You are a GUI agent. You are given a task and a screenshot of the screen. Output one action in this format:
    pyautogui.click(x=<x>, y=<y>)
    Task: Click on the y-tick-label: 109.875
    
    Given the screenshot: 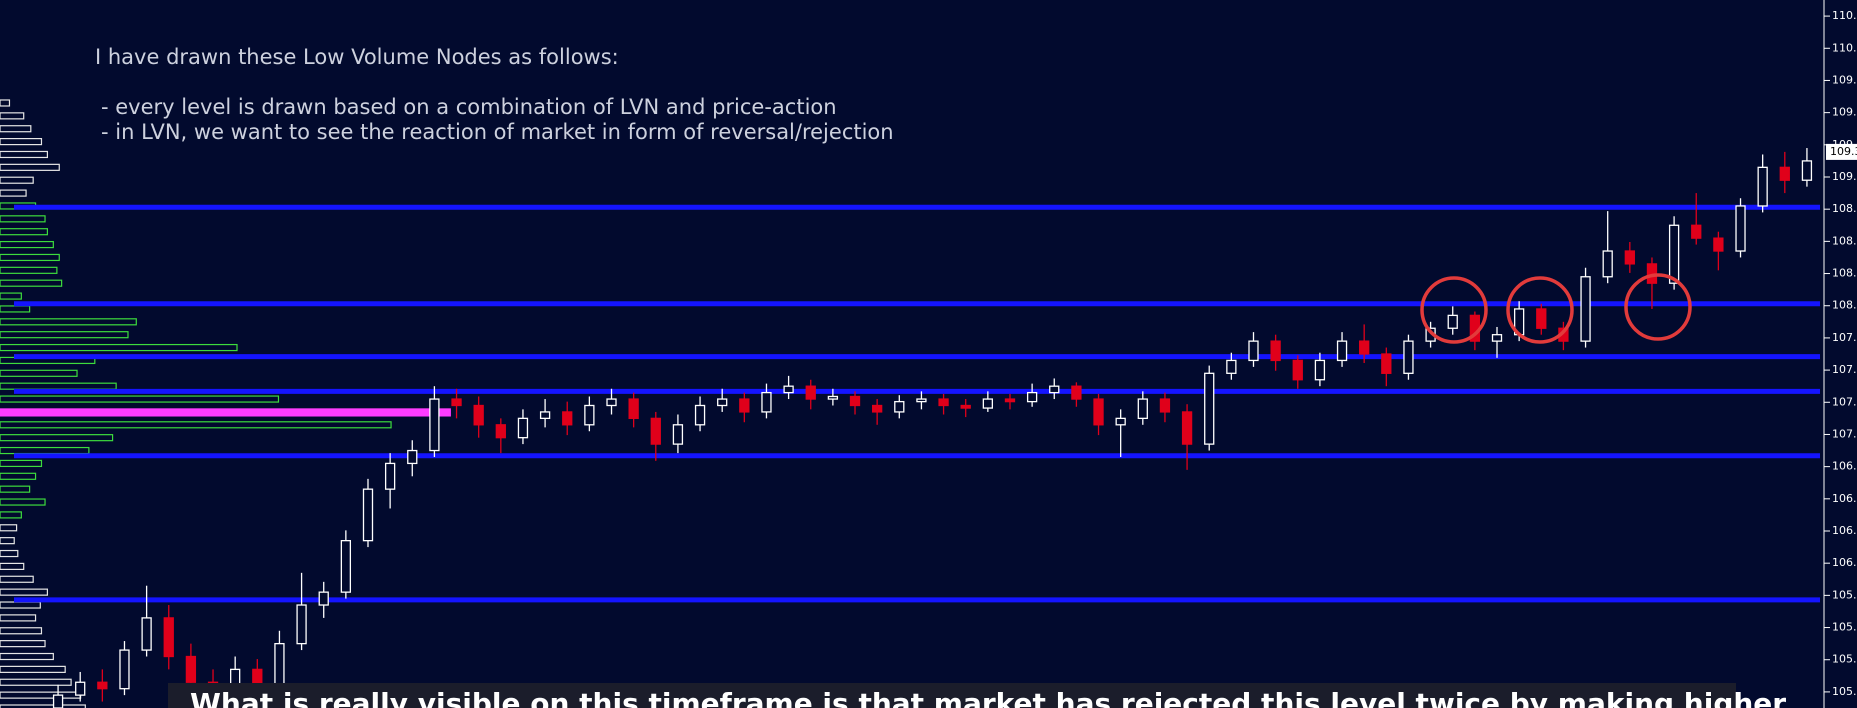 What is the action you would take?
    pyautogui.click(x=1844, y=79)
    